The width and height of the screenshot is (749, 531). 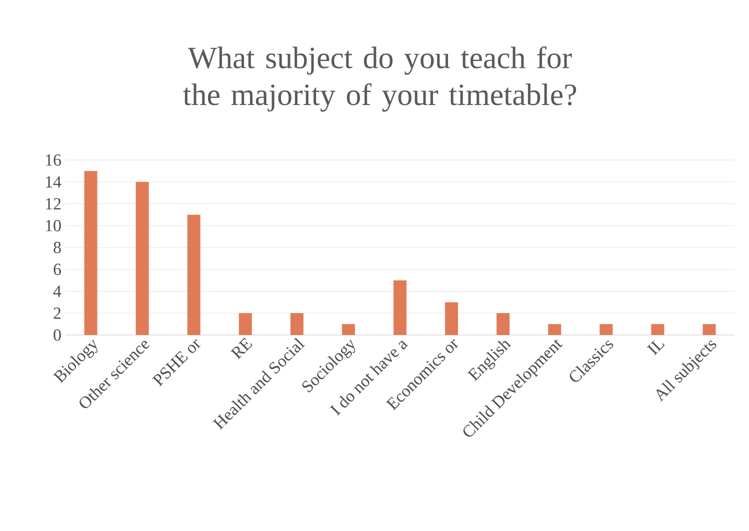 I want to click on chart-title: What subject do you teach for the majority of your timetable?, so click(x=379, y=79).